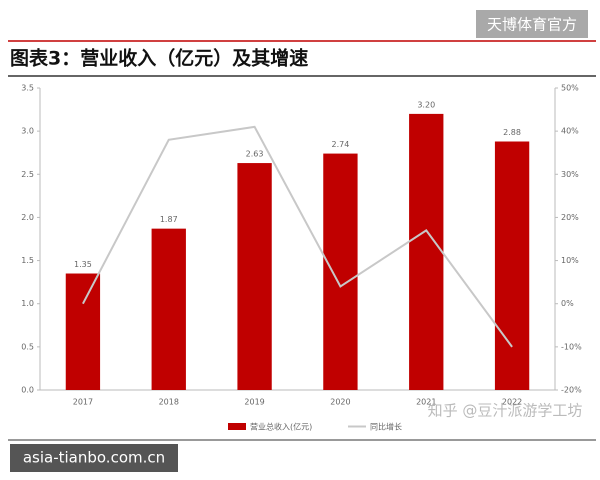 The image size is (600, 480). What do you see at coordinates (340, 402) in the screenshot?
I see `x-tick-label: 2020` at bounding box center [340, 402].